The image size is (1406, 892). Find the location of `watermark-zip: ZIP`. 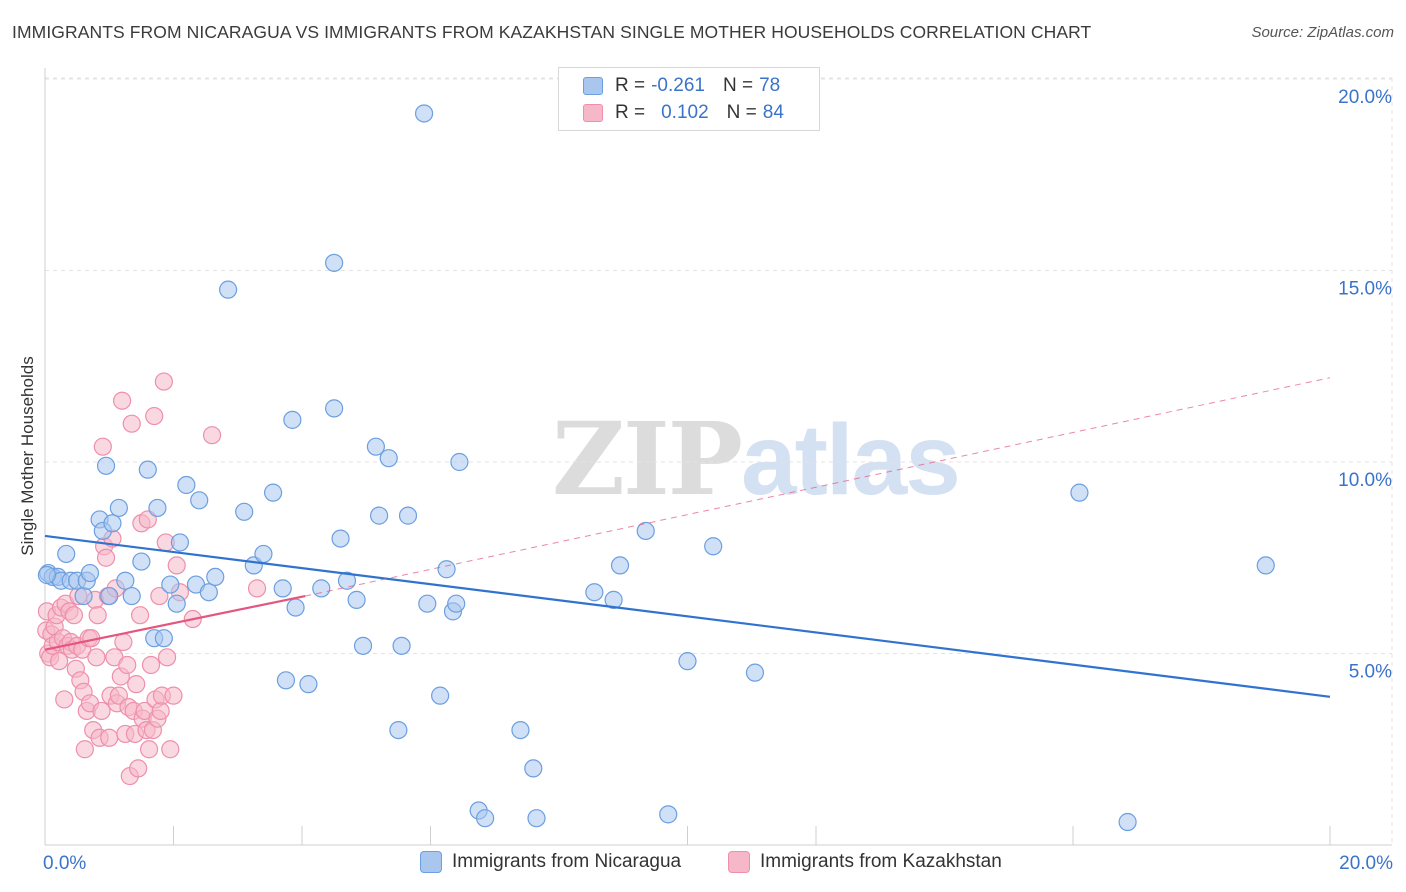

watermark-zip: ZIP is located at coordinates (647, 459).